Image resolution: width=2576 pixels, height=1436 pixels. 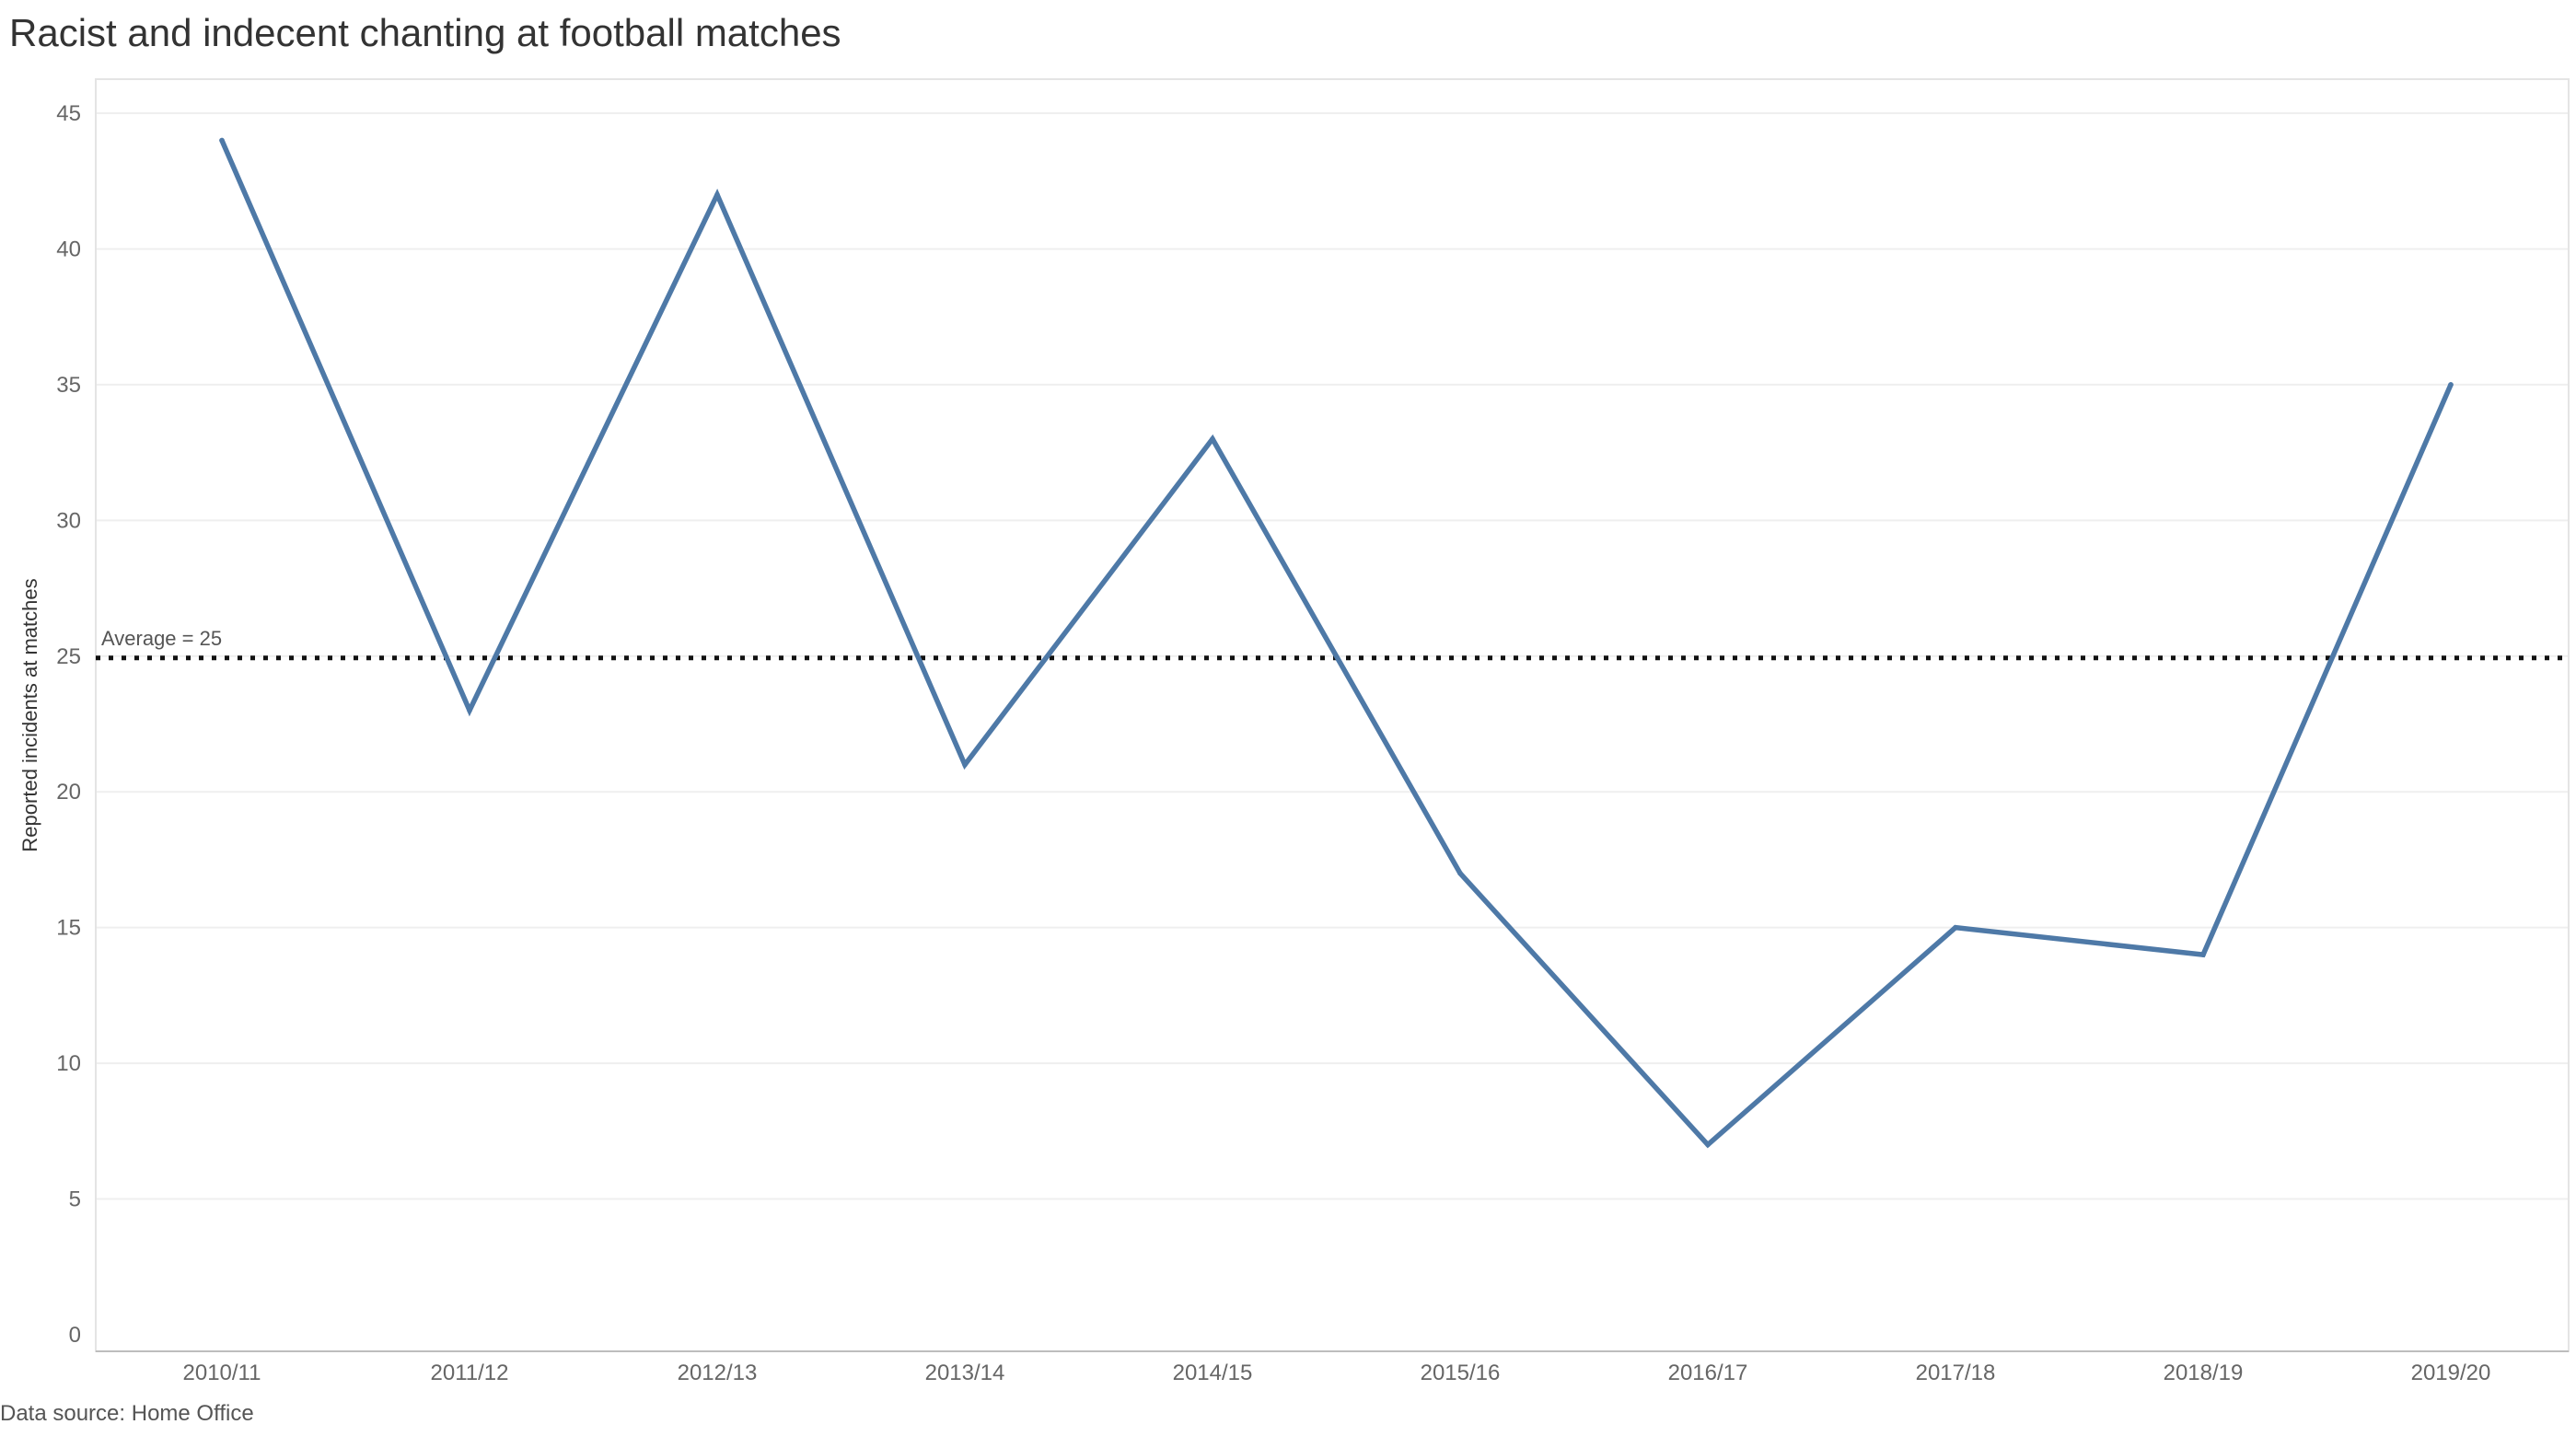 What do you see at coordinates (2451, 1373) in the screenshot?
I see `x-tick-label: 2019/20` at bounding box center [2451, 1373].